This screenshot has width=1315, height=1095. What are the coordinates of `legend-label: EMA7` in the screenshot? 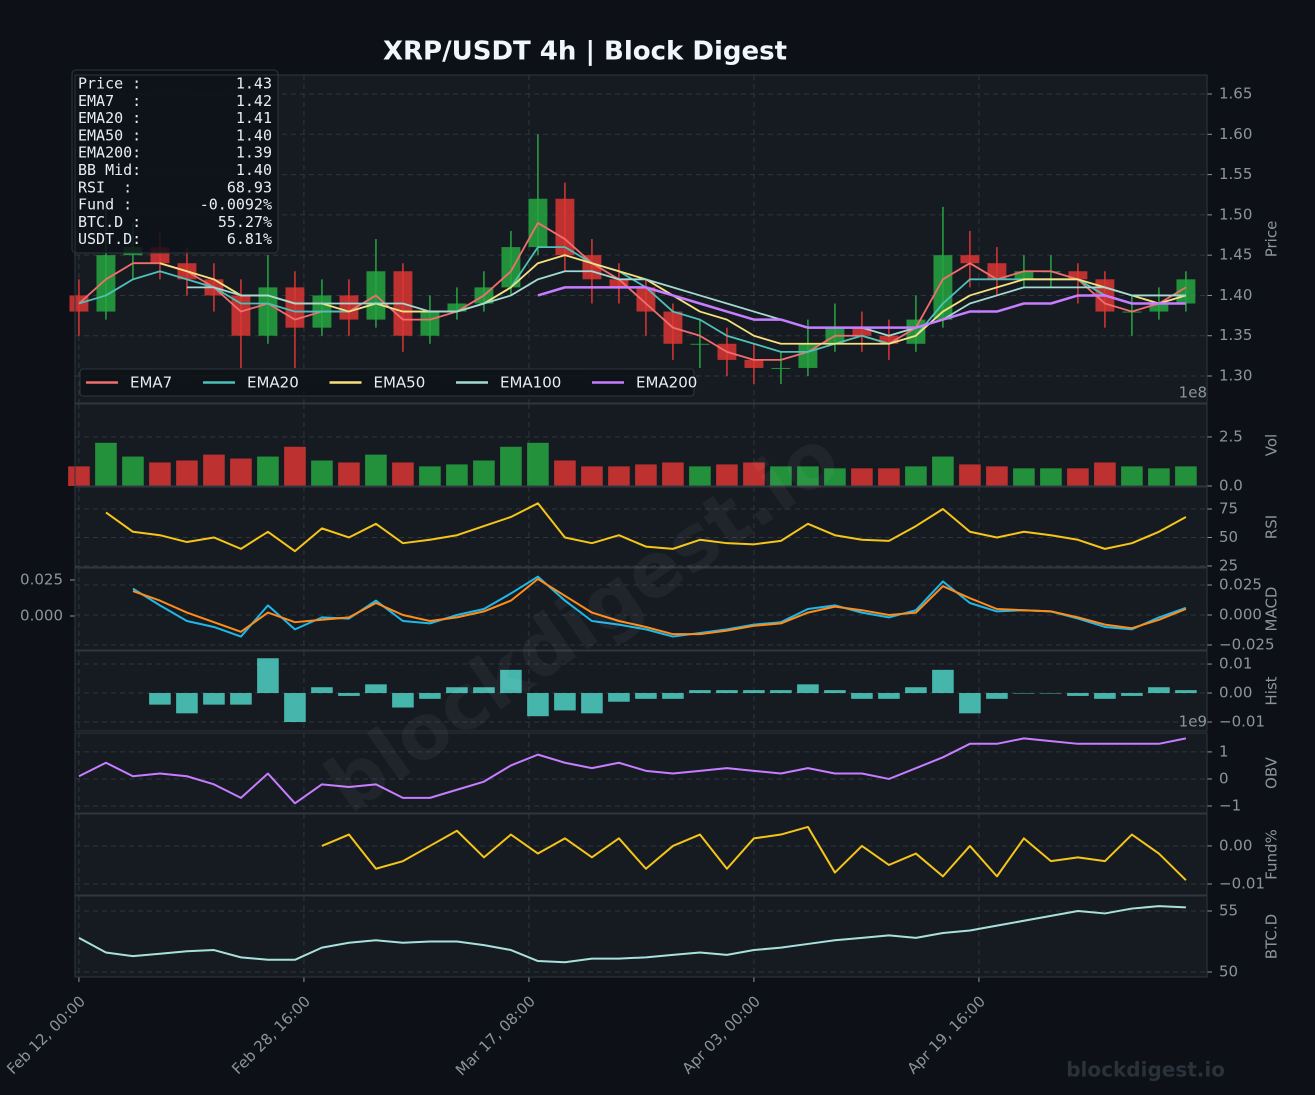 It's located at (151, 383).